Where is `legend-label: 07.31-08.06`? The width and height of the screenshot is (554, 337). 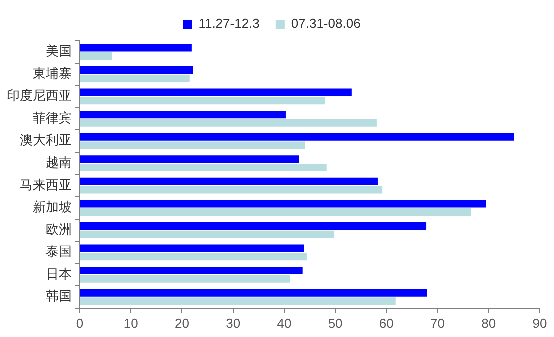
legend-label: 07.31-08.06 is located at coordinates (326, 24).